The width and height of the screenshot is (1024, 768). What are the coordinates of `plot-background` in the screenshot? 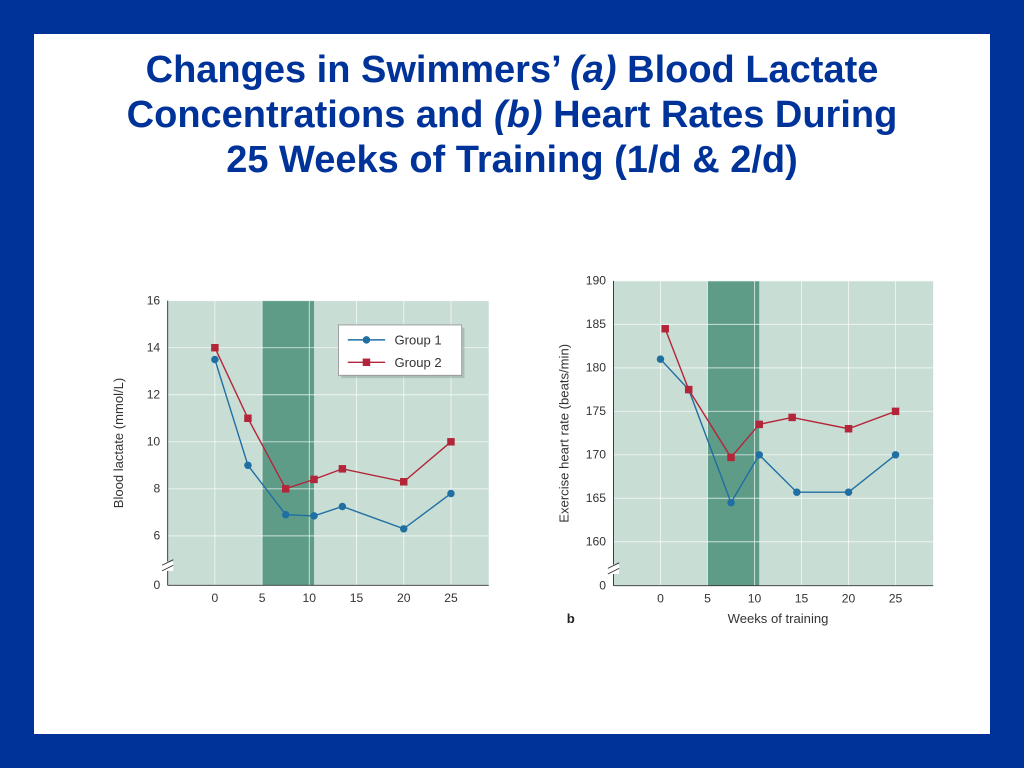 It's located at (773, 433).